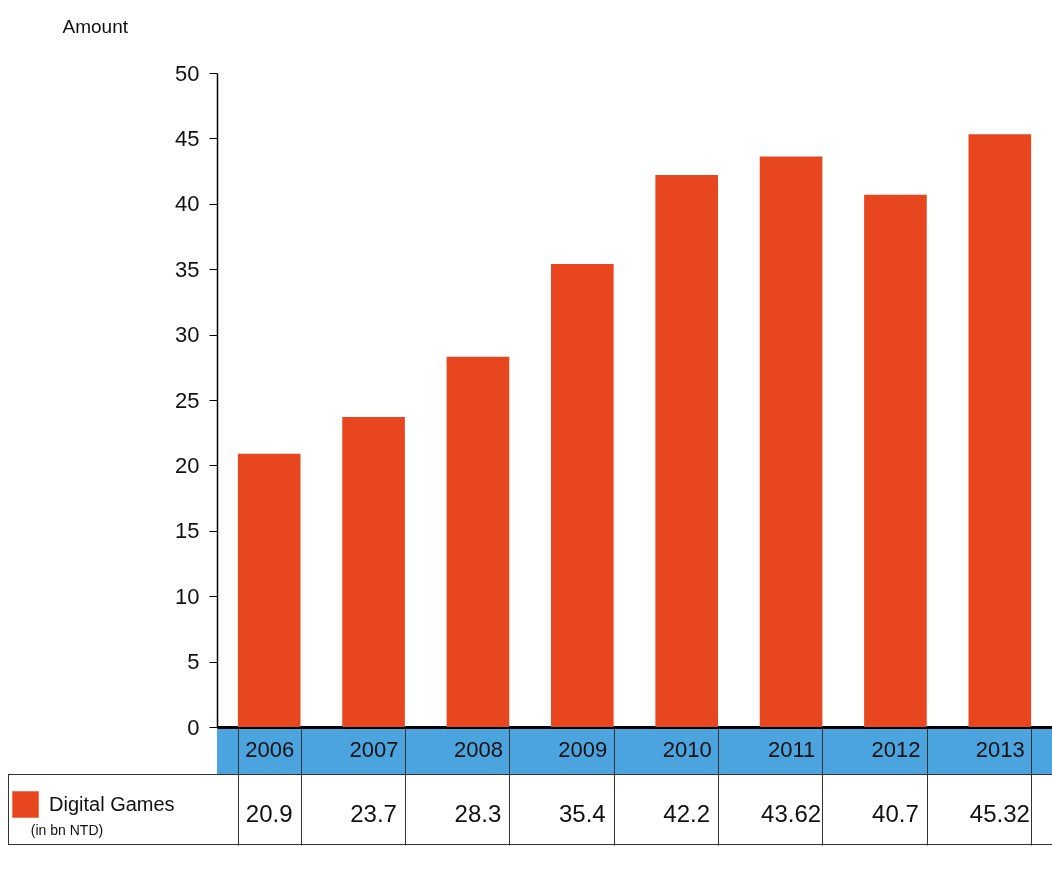 This screenshot has width=1052, height=893. What do you see at coordinates (187, 138) in the screenshot?
I see `y-tick-label: 45` at bounding box center [187, 138].